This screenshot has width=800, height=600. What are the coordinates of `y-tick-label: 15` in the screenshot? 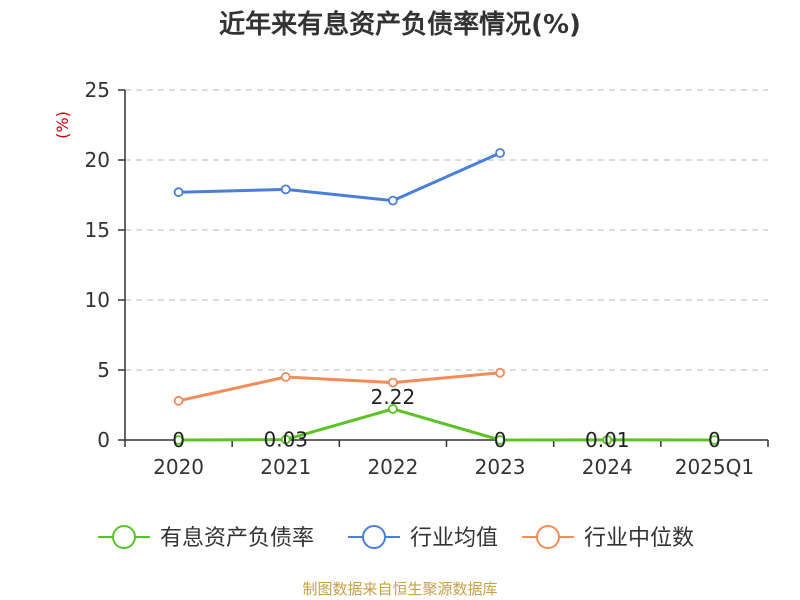 It's located at (97, 230).